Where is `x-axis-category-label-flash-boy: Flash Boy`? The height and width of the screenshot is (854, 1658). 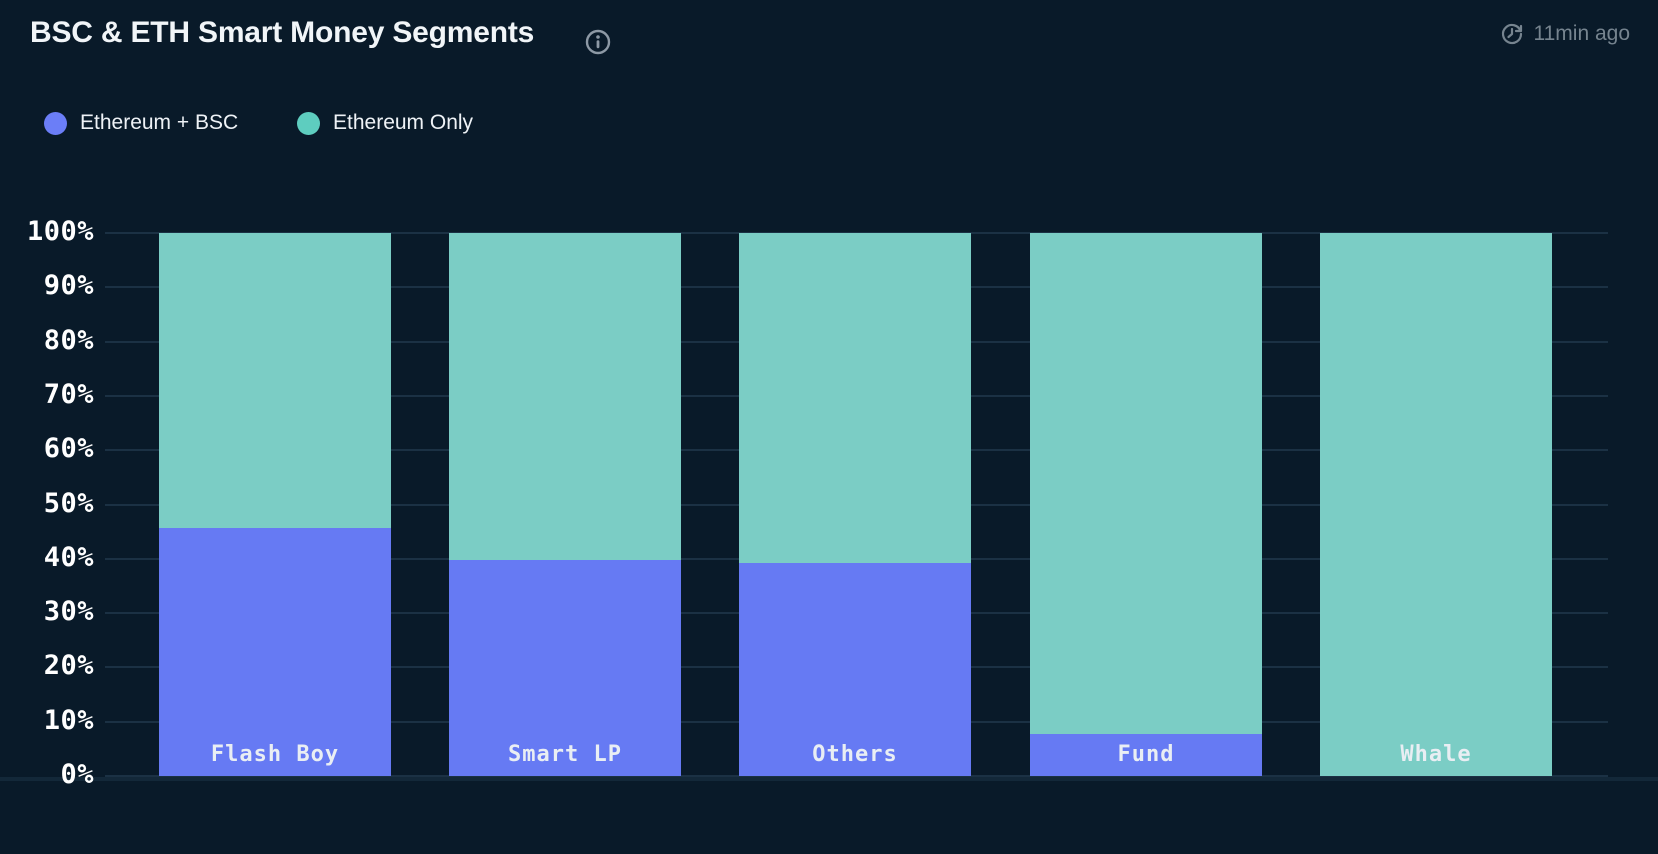
x-axis-category-label-flash-boy: Flash Boy is located at coordinates (275, 754).